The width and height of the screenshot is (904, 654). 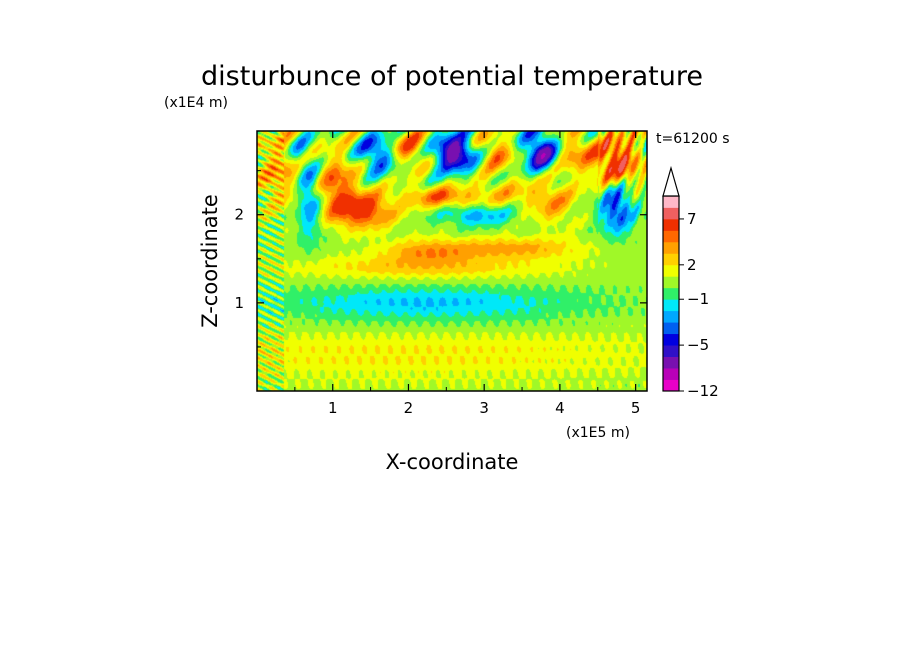 I want to click on colorbar-tick-label: −5, so click(x=698, y=345).